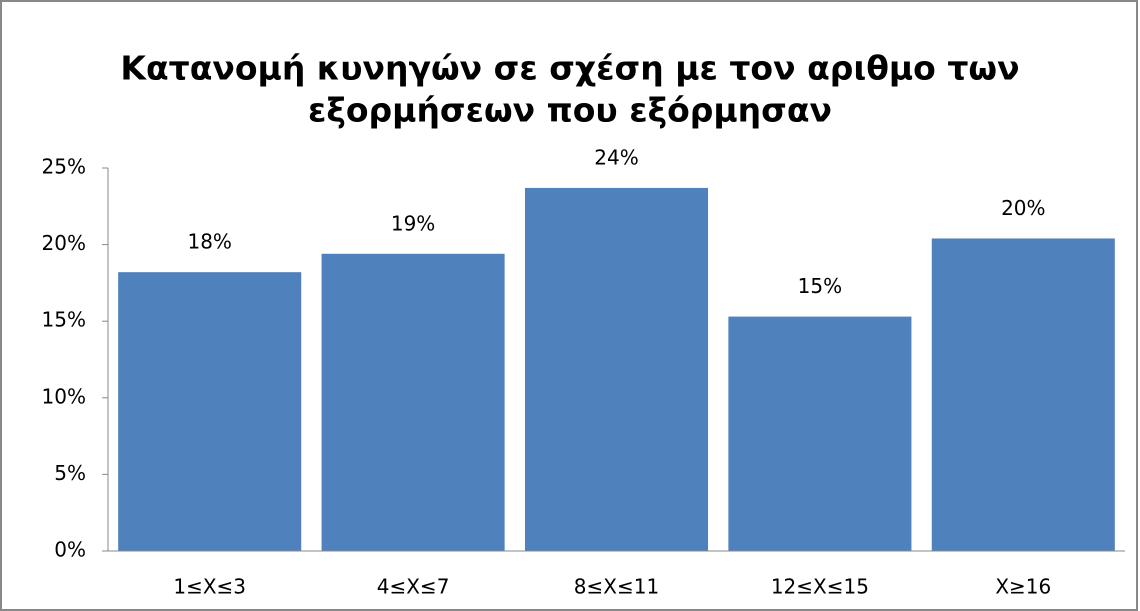 The width and height of the screenshot is (1140, 611). Describe the element at coordinates (209, 242) in the screenshot. I see `data-label: 18%` at that location.